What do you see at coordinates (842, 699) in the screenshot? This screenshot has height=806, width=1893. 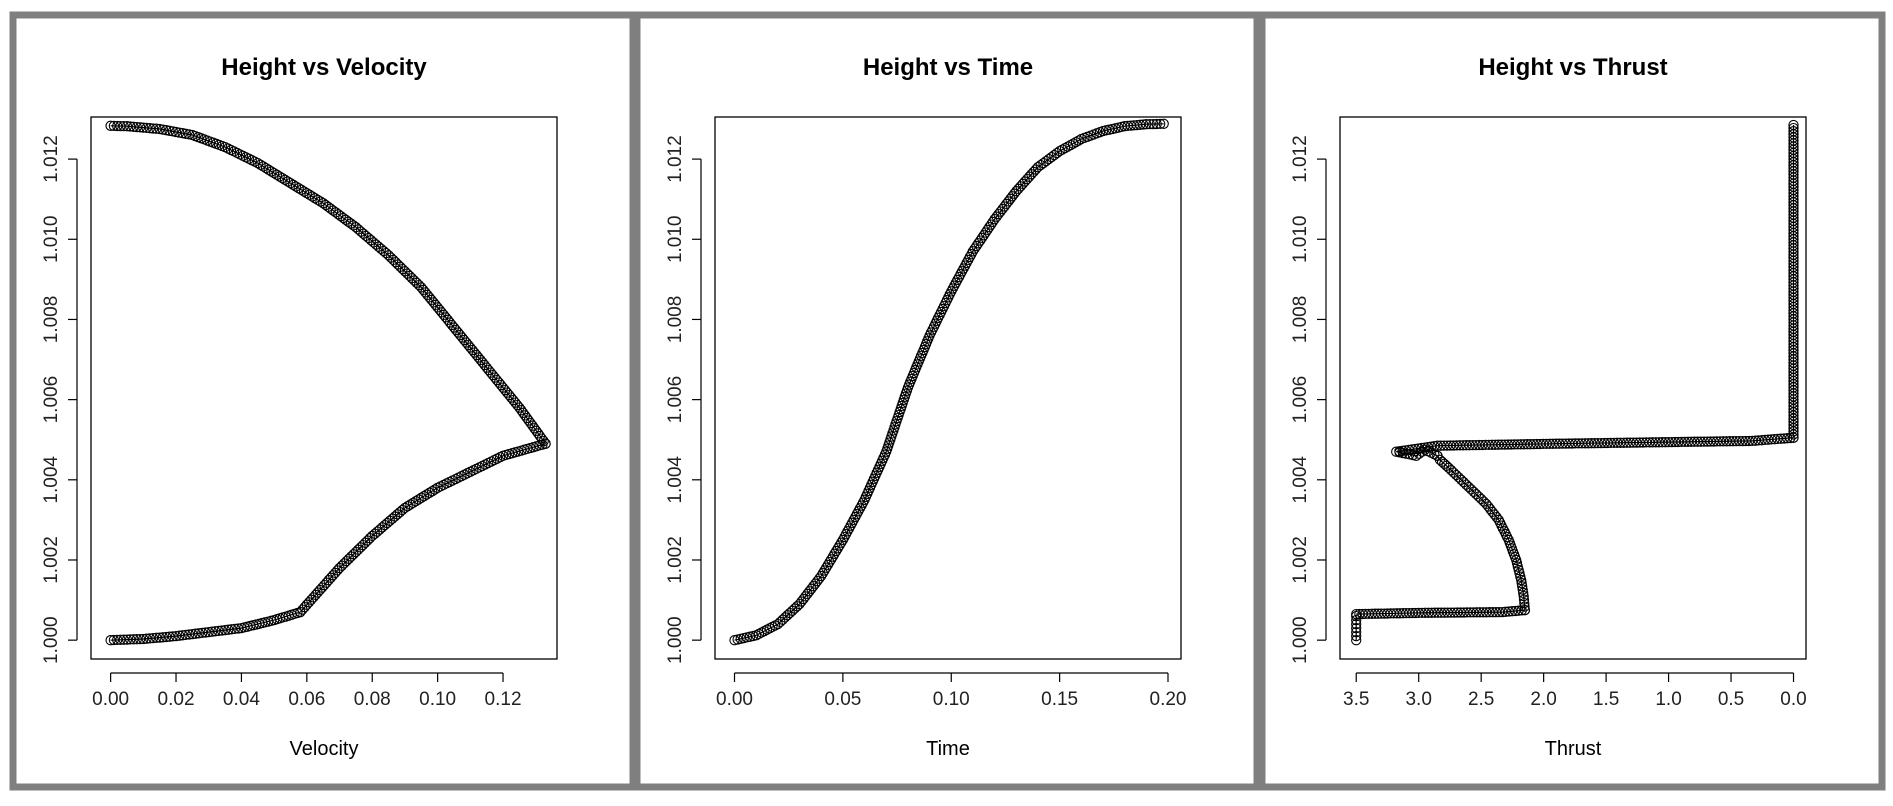 I see `x-tick-label: 0.05` at bounding box center [842, 699].